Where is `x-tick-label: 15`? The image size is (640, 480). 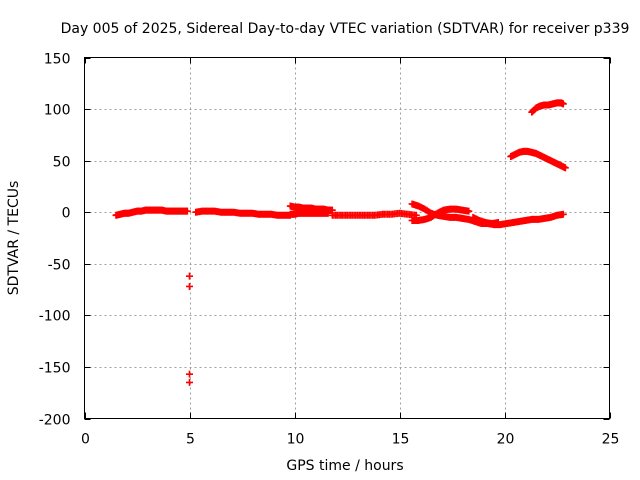 x-tick-label: 15 is located at coordinates (401, 440).